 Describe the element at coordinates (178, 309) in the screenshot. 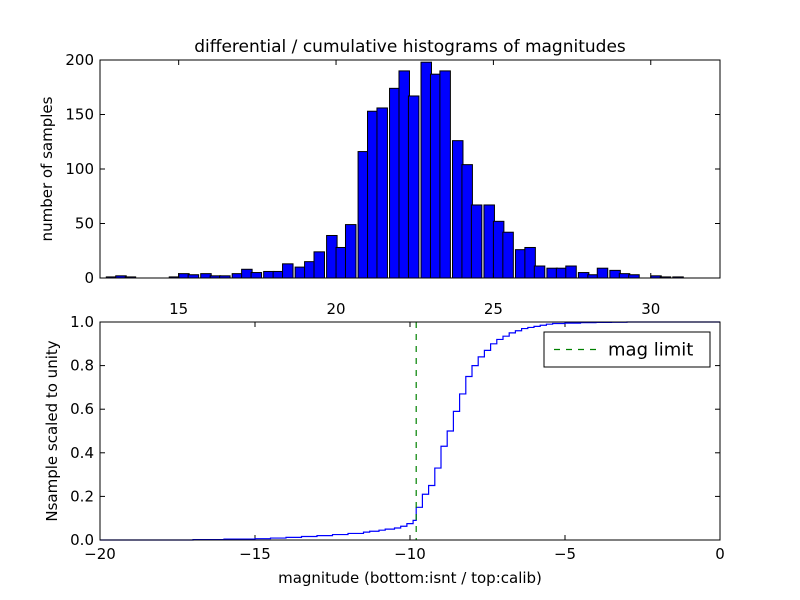

I see `x-tick-label: 15` at that location.